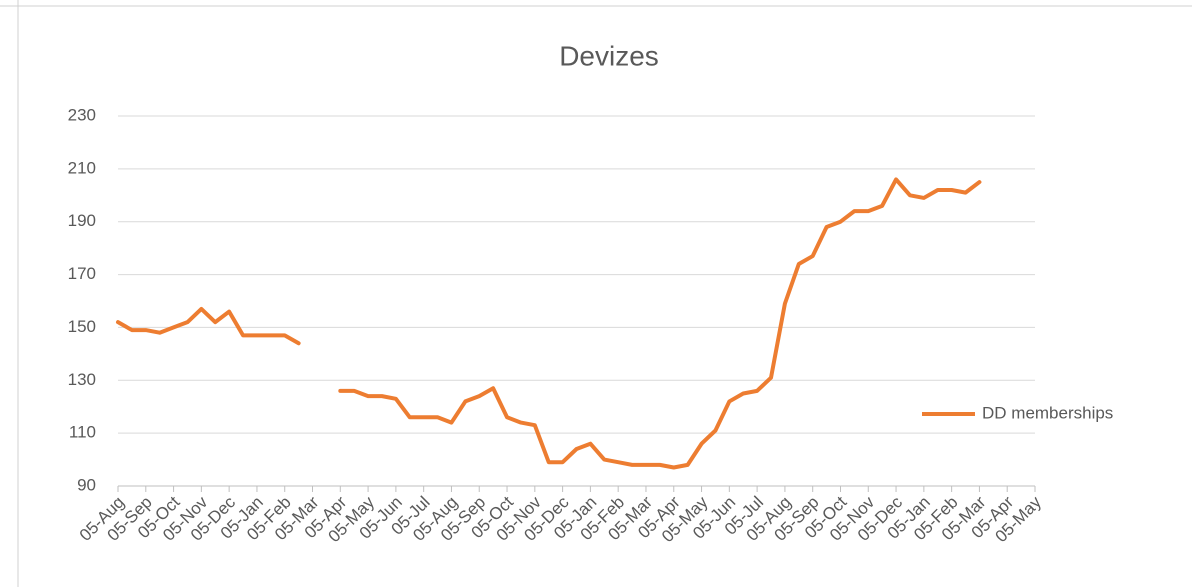 The height and width of the screenshot is (587, 1192). Describe the element at coordinates (82, 326) in the screenshot. I see `y-tick-label: 150` at that location.